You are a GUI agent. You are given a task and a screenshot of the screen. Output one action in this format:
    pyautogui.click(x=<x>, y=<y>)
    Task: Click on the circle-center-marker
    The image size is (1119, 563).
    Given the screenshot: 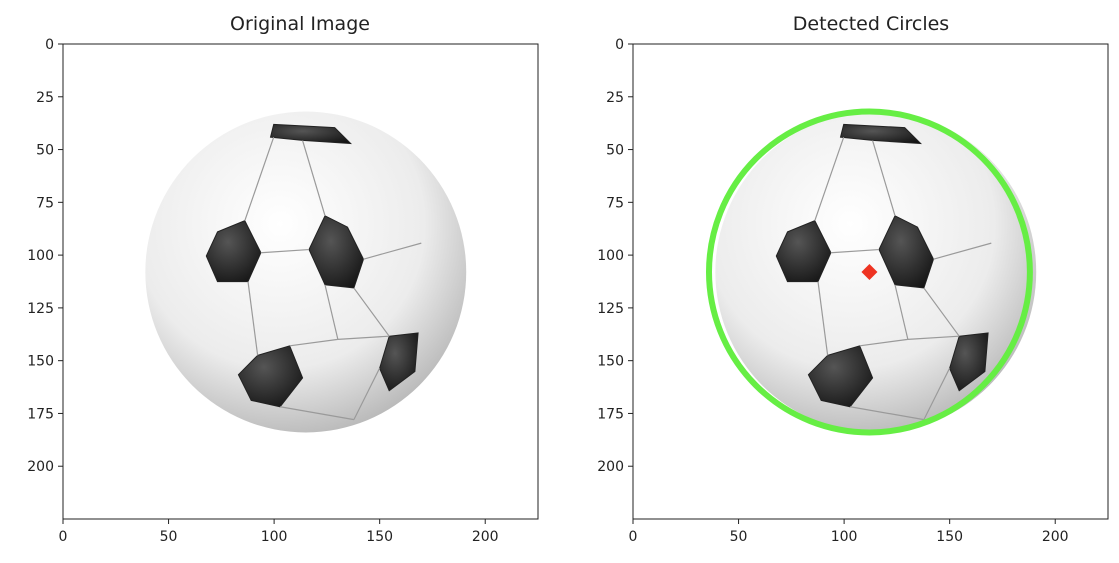 What is the action you would take?
    pyautogui.click(x=869, y=272)
    